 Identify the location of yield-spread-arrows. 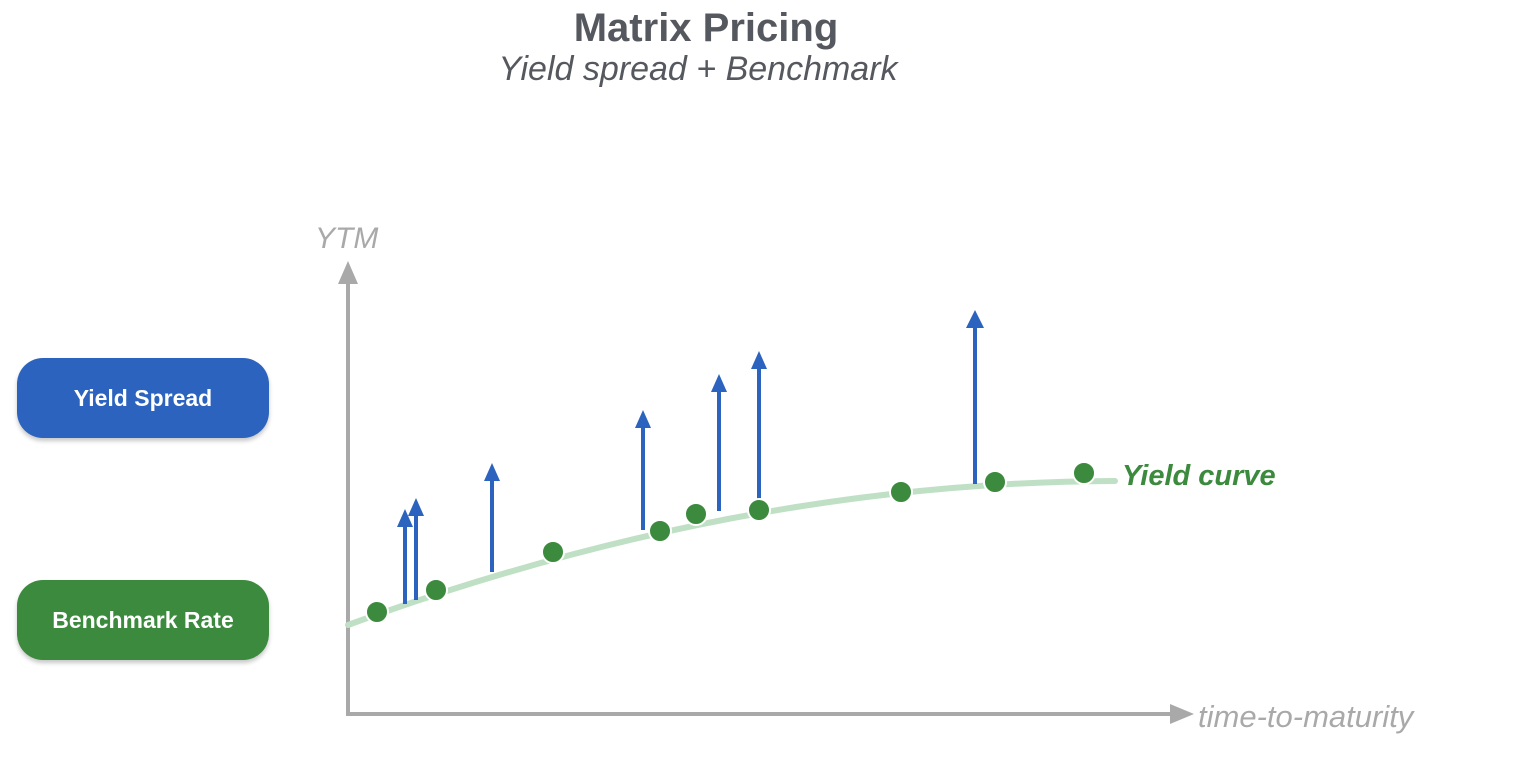
(690, 457).